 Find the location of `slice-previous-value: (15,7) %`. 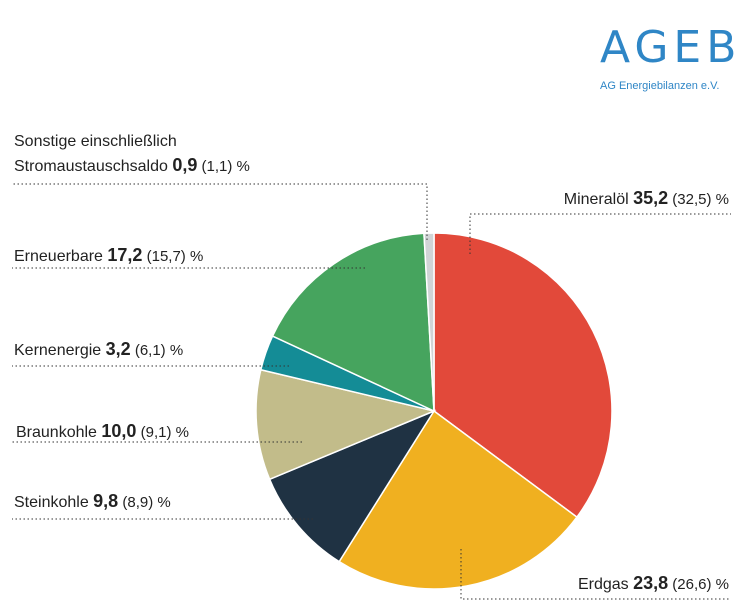

slice-previous-value: (15,7) % is located at coordinates (172, 256).